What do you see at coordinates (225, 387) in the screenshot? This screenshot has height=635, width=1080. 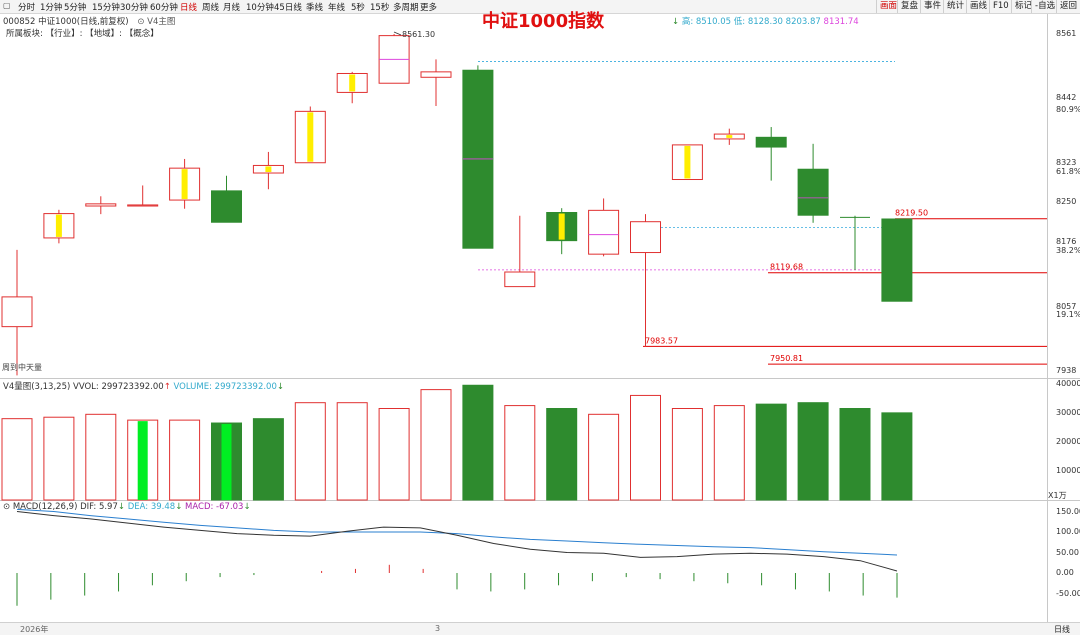 I see `volume-value: VOLUME: 299723392.00` at bounding box center [225, 387].